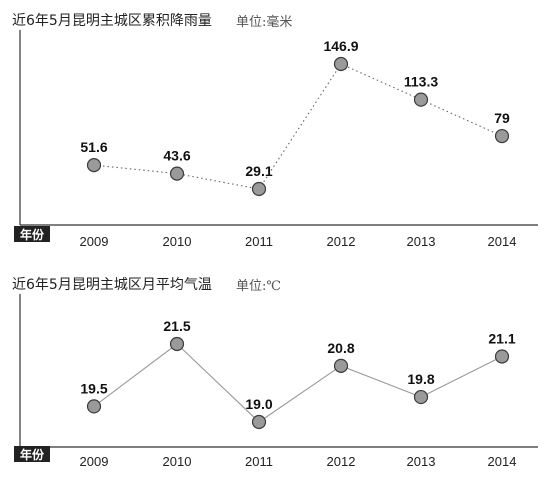 The image size is (550, 482). Describe the element at coordinates (264, 22) in the screenshot. I see `rainfall-chart-unit: 单位:毫米` at that location.